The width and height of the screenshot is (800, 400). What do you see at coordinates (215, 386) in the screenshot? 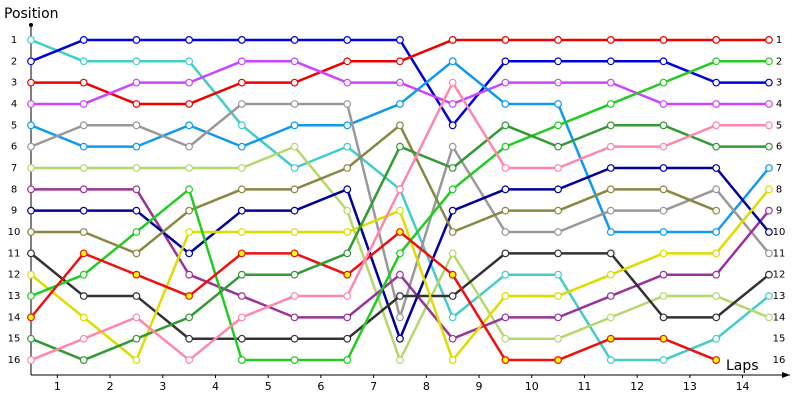
I see `x-tick-label: 4` at bounding box center [215, 386].